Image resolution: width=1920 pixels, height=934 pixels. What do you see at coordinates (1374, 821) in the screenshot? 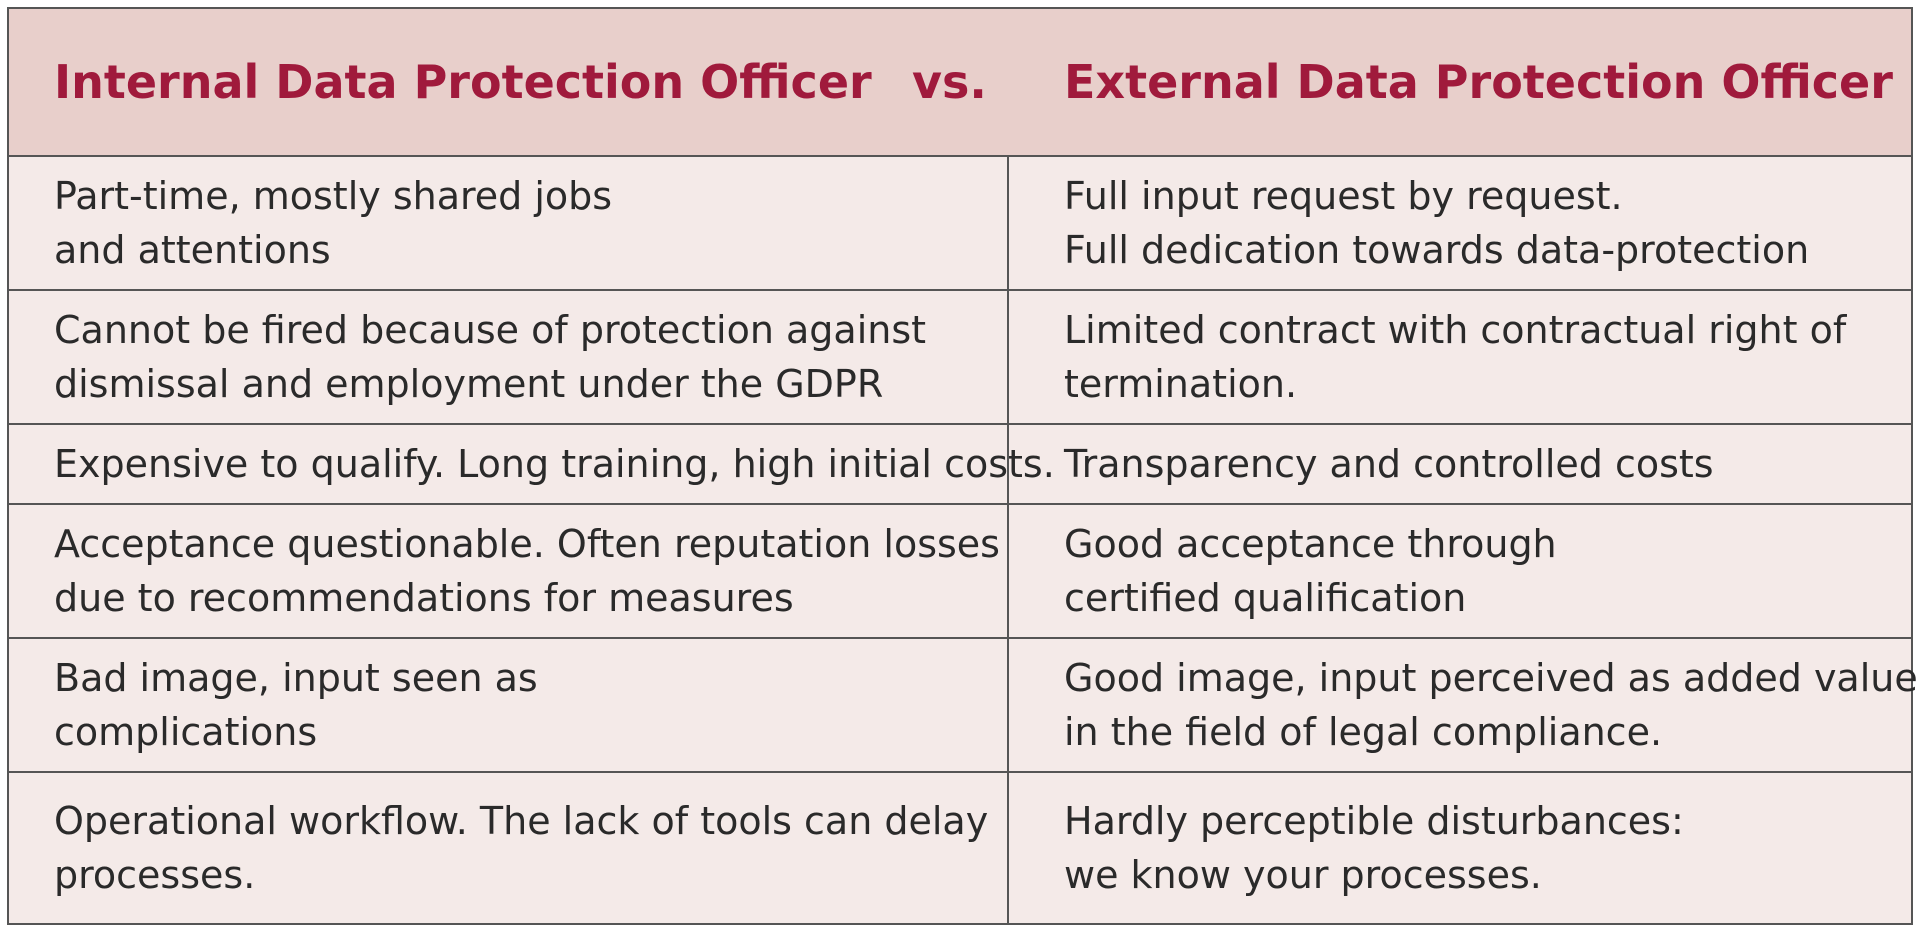
I see `external-text: Hardly perceptible disturbances:` at bounding box center [1374, 821].